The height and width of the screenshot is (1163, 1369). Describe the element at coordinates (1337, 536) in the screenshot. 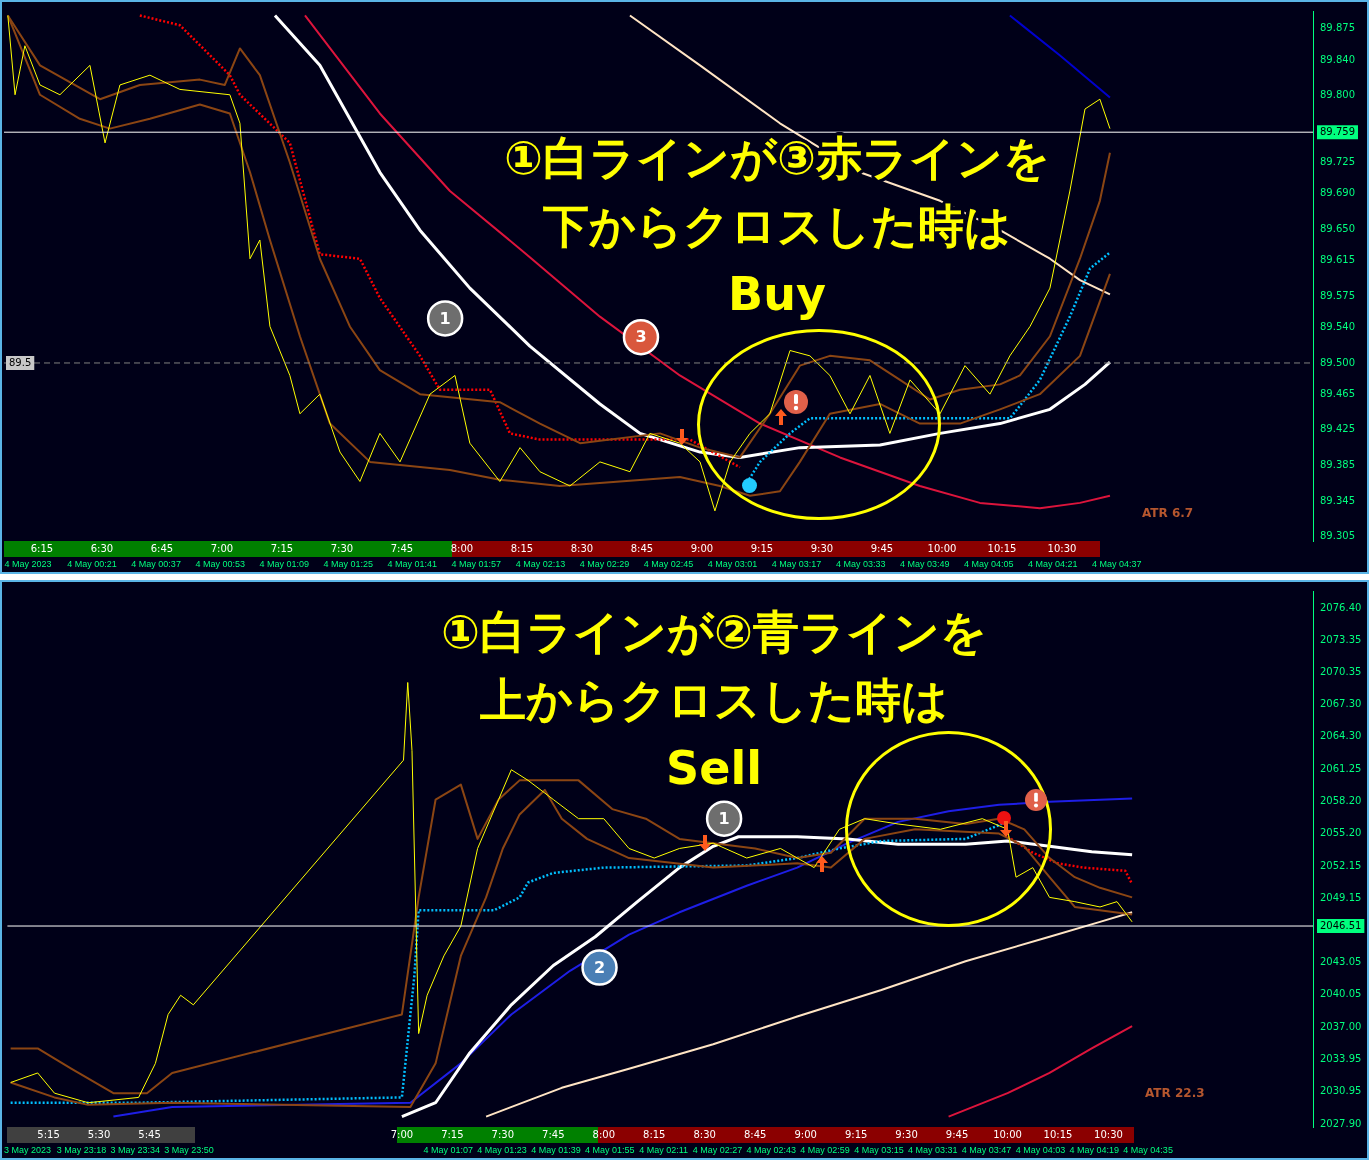

I see `y-tick-label: 89.305` at that location.